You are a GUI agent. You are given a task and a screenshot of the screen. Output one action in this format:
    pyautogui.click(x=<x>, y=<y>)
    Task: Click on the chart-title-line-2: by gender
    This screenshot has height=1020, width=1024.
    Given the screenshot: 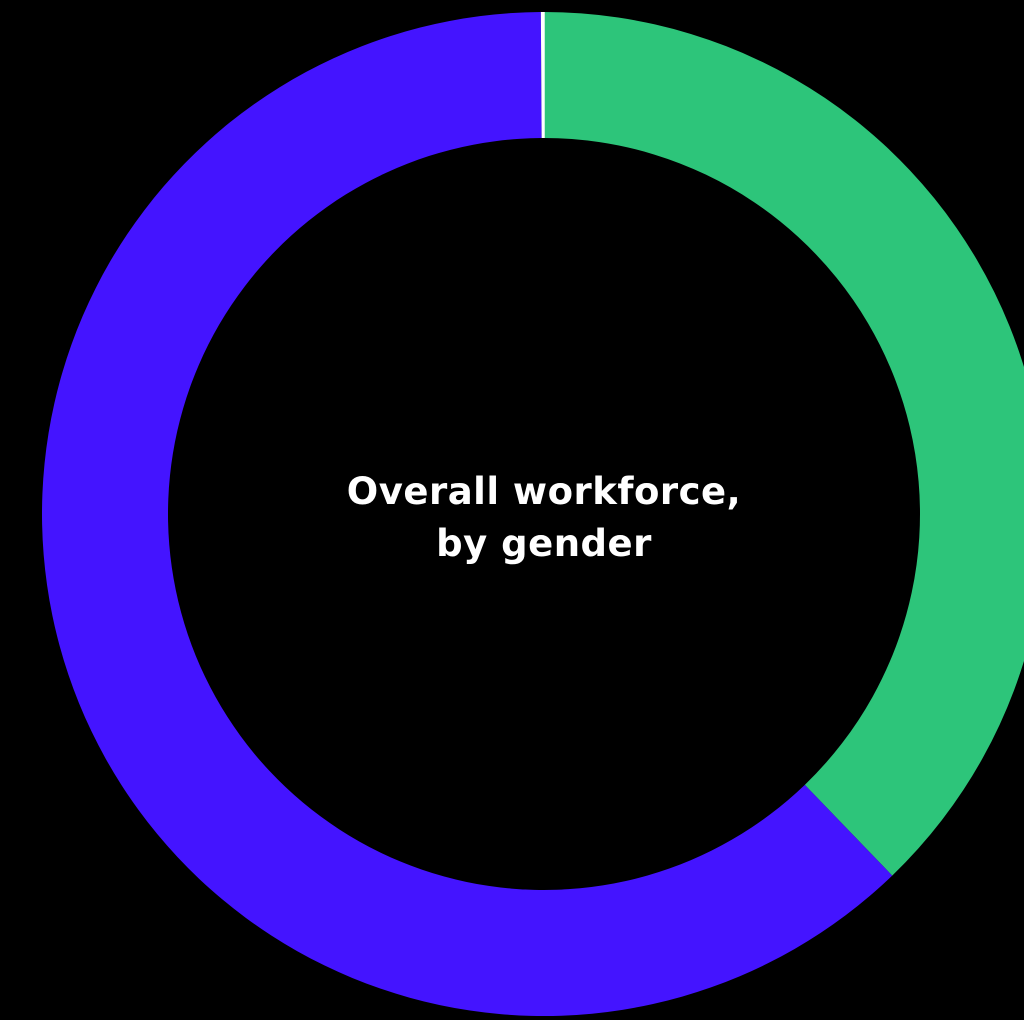 What is the action you would take?
    pyautogui.click(x=544, y=543)
    